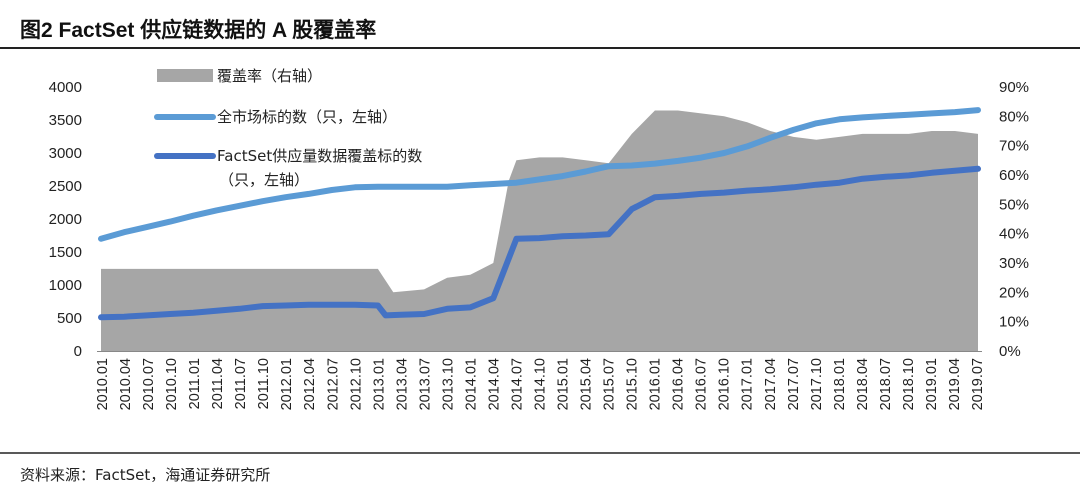  Describe the element at coordinates (379, 384) in the screenshot. I see `x-tick-label: 2013.01` at that location.